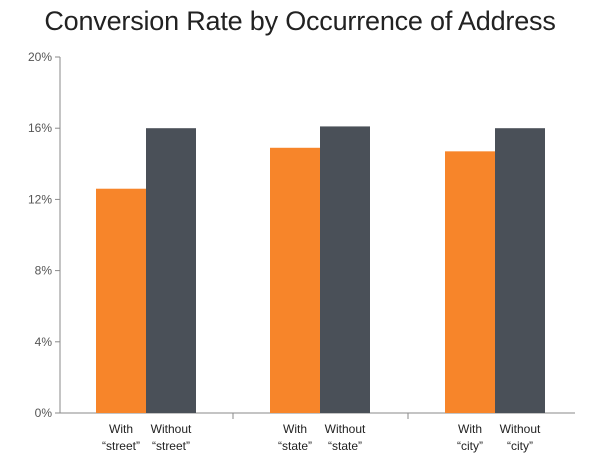  What do you see at coordinates (40, 199) in the screenshot?
I see `y-tick-label: 12%` at bounding box center [40, 199].